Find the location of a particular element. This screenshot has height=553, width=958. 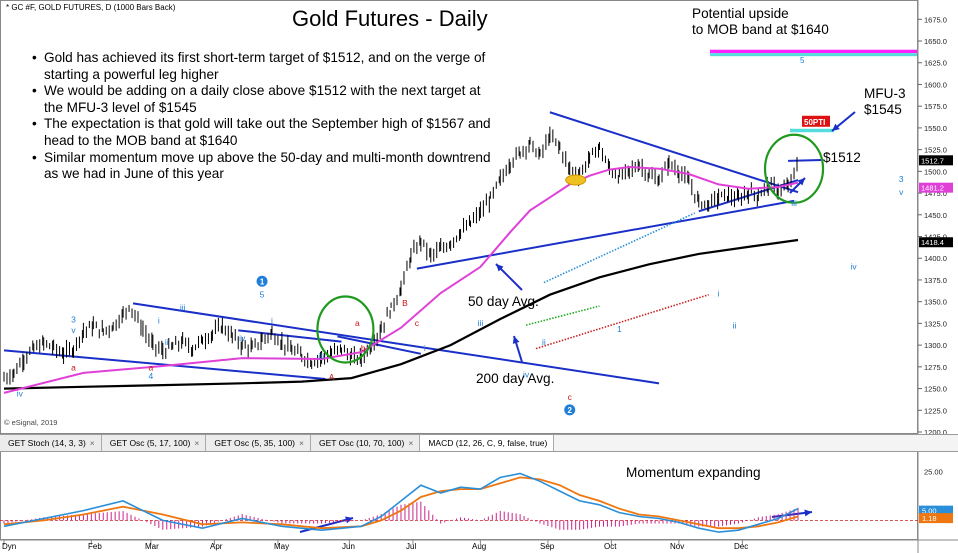

macd-line is located at coordinates (401, 502).